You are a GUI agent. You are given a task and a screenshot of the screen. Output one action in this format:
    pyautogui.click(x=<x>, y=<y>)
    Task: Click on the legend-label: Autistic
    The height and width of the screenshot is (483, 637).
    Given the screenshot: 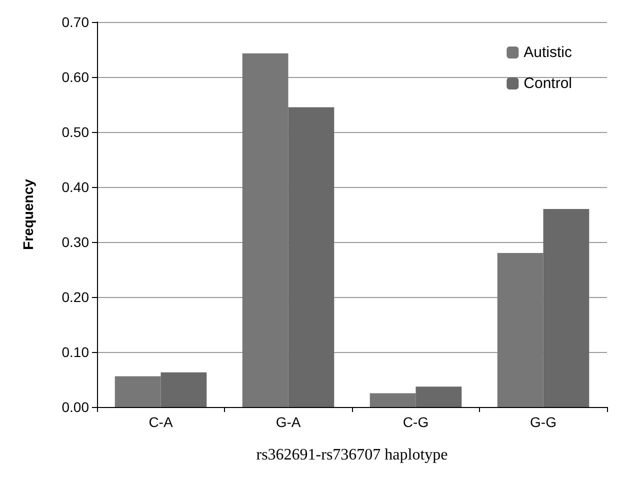 What is the action you would take?
    pyautogui.click(x=548, y=52)
    